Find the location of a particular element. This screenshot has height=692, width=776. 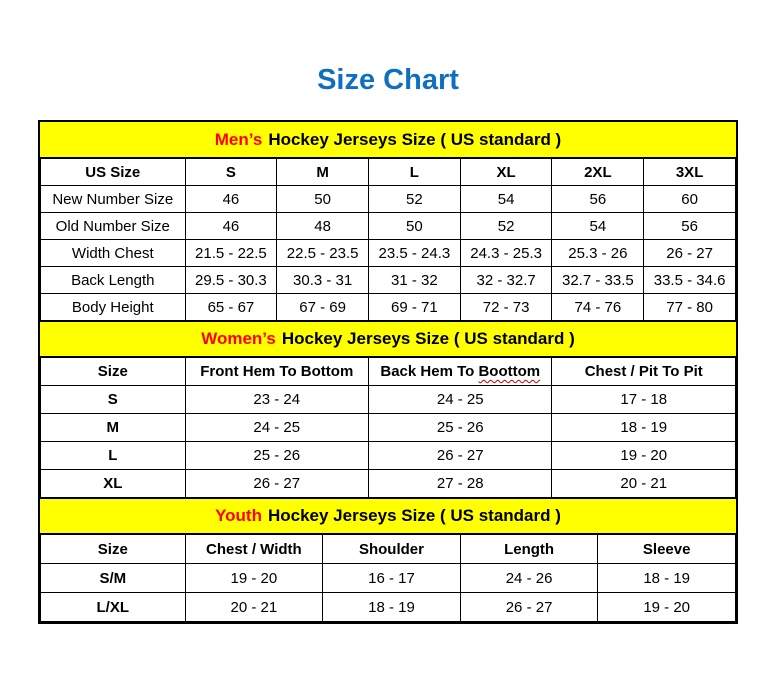

size-cell: 33.5 - 34.6 is located at coordinates (689, 280).